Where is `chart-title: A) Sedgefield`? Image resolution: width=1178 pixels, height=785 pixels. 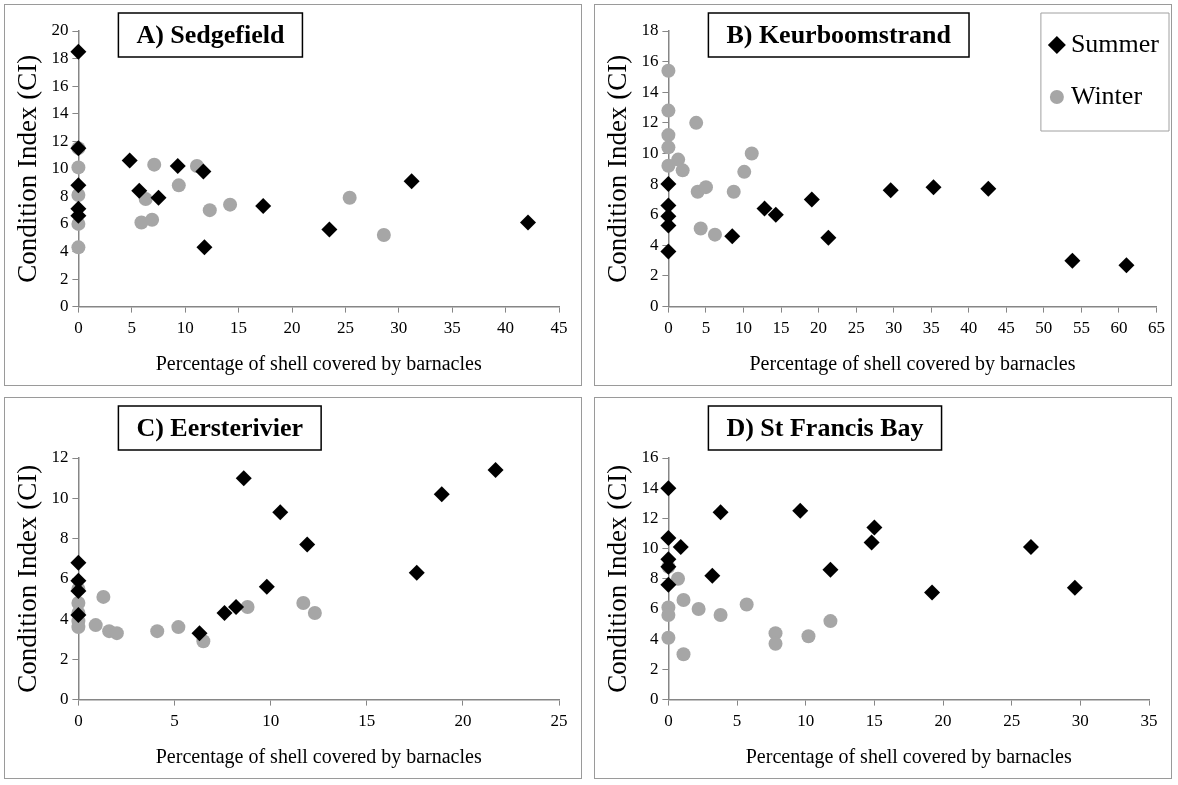 chart-title: A) Sedgefield is located at coordinates (210, 34).